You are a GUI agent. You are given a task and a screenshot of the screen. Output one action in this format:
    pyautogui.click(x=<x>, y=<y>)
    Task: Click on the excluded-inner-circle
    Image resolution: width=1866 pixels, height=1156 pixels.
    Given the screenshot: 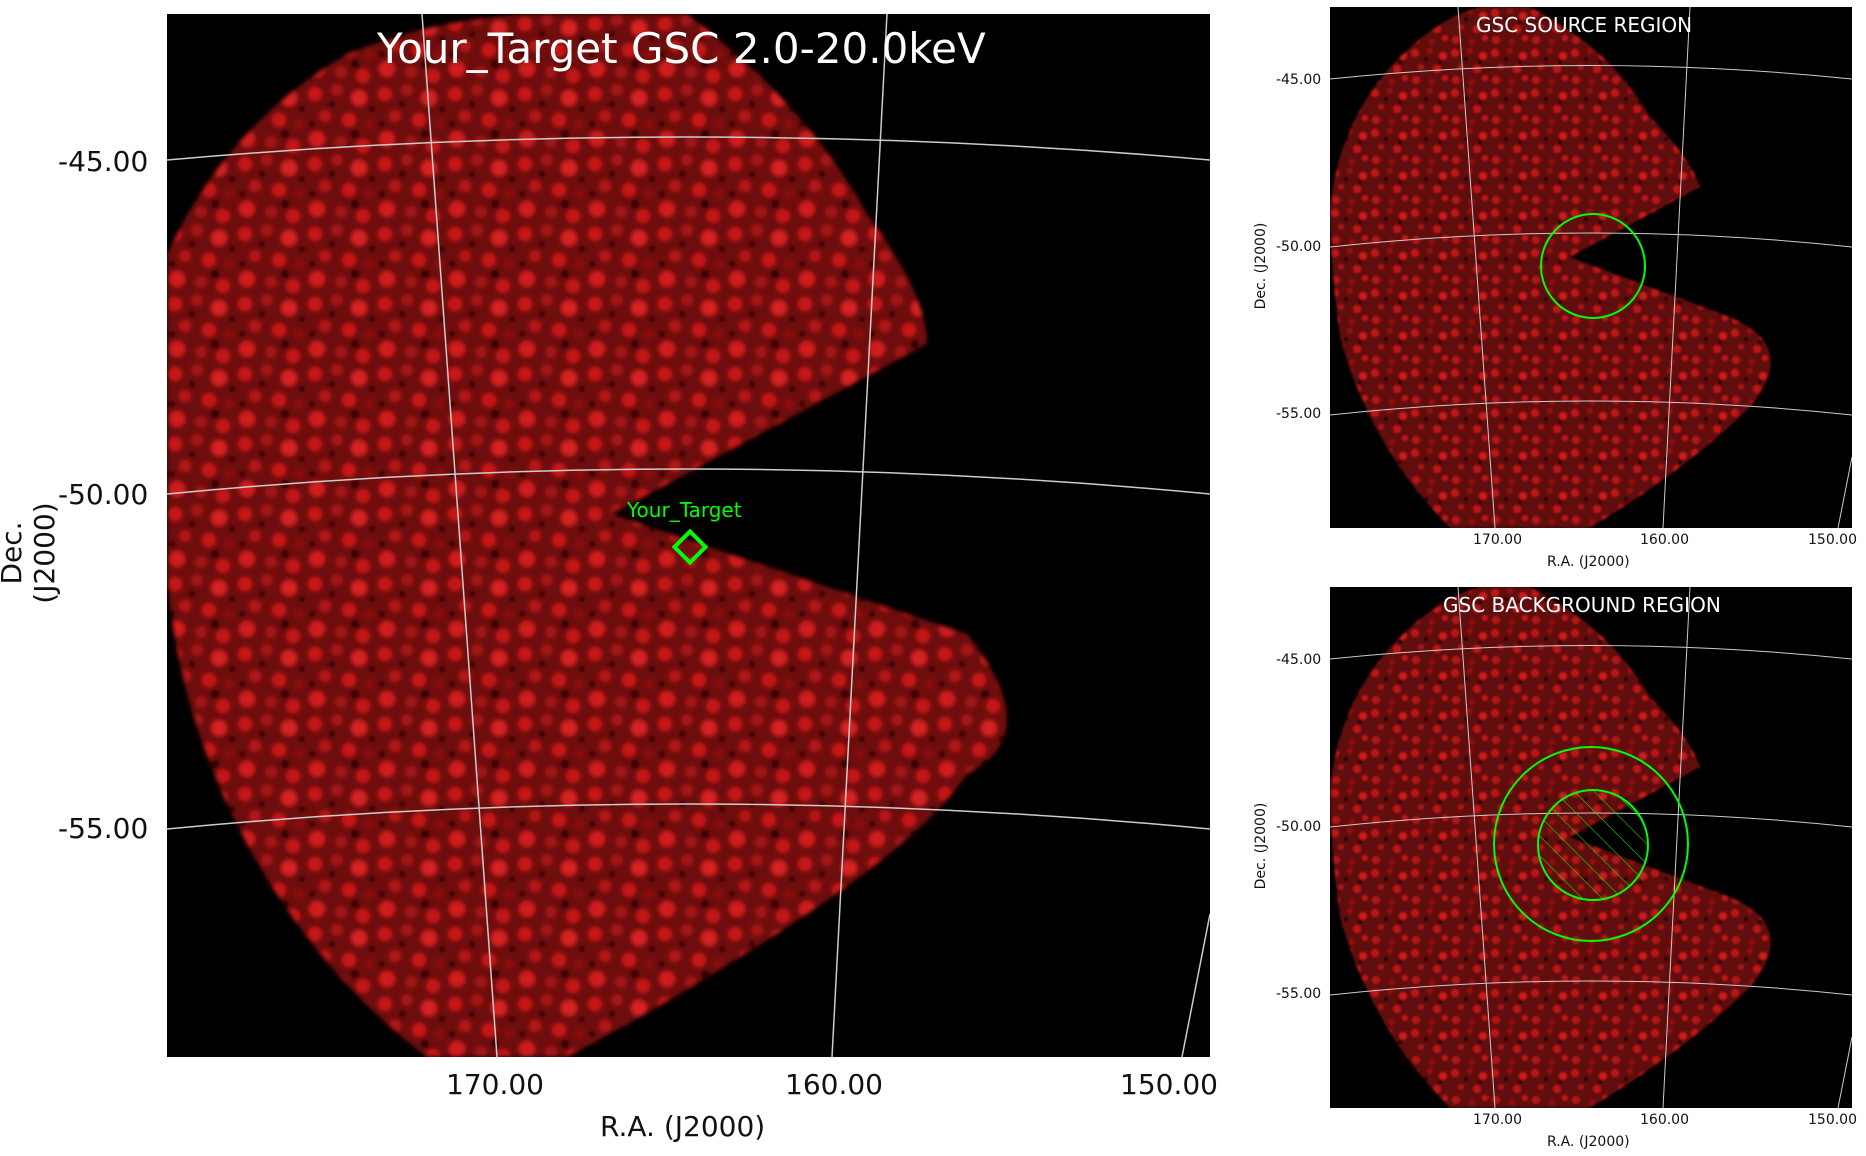 What is the action you would take?
    pyautogui.click(x=1593, y=845)
    